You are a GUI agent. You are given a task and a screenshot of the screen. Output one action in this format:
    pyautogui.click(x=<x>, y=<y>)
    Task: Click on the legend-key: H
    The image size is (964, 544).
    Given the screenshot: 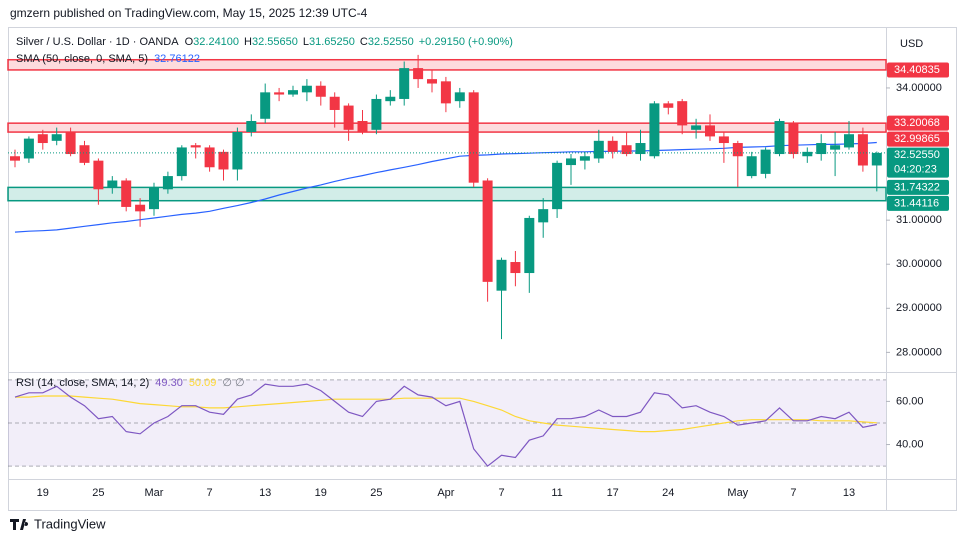 What is the action you would take?
    pyautogui.click(x=248, y=42)
    